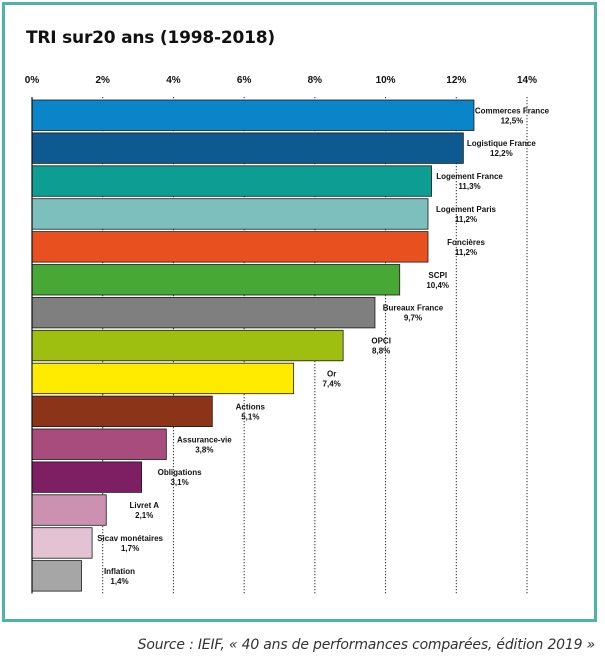  I want to click on bar-category-label: OPCI, so click(381, 341).